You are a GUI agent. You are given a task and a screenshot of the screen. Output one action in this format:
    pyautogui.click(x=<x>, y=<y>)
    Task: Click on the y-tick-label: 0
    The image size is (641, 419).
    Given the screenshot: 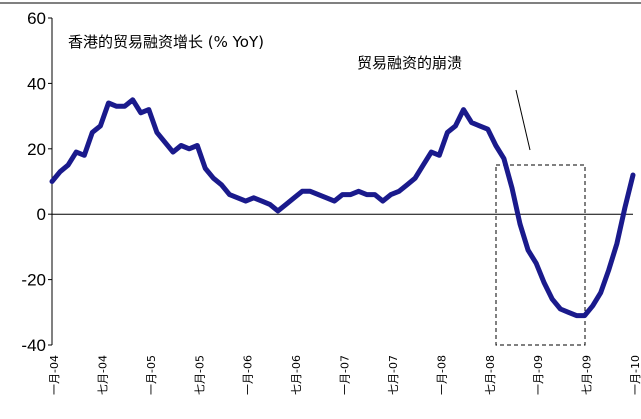 What is the action you would take?
    pyautogui.click(x=41, y=214)
    